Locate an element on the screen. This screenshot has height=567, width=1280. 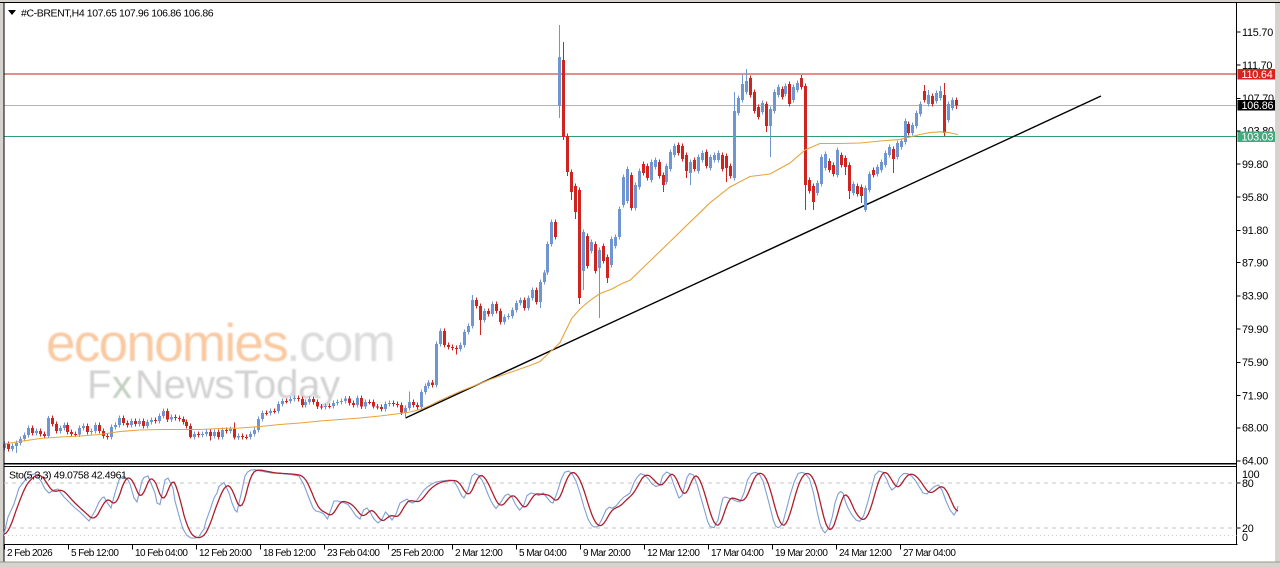
svg-text: 25 Feb 20:00 is located at coordinates (417, 553).